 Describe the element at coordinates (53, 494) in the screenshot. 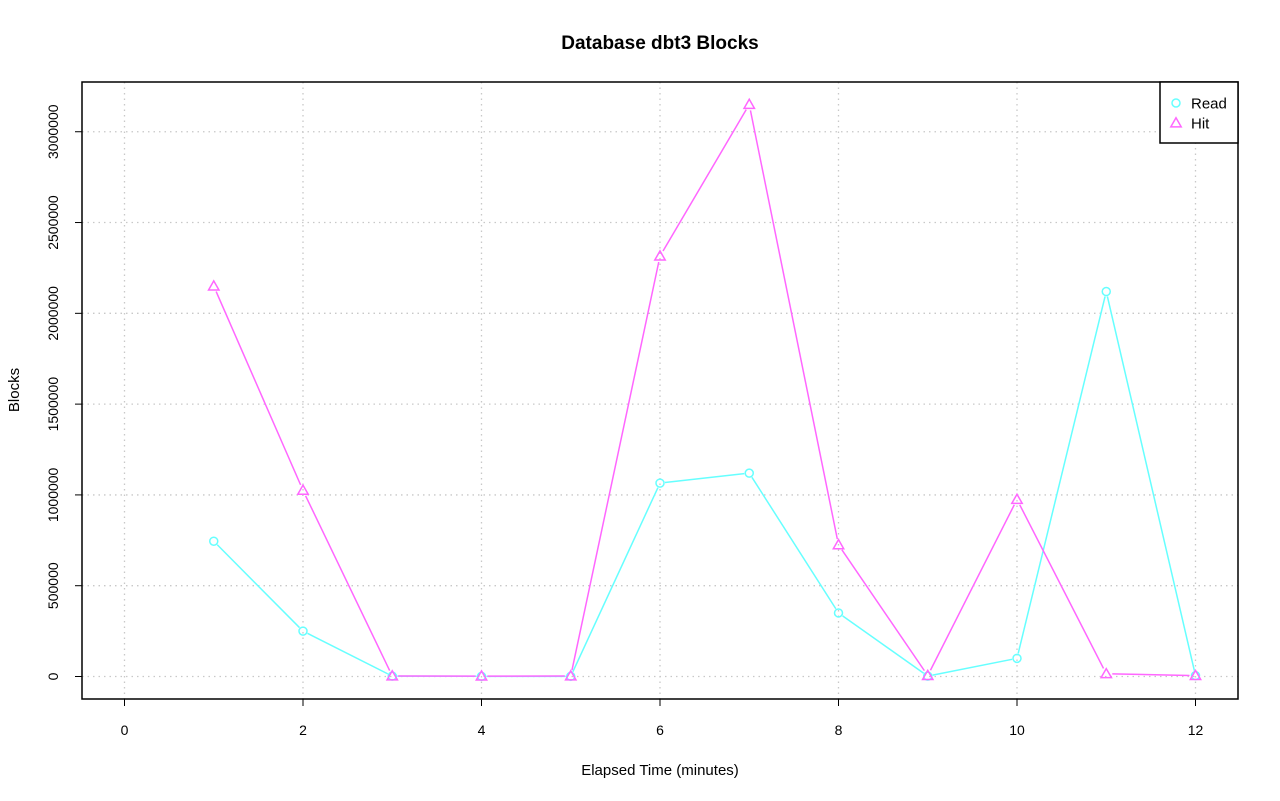

I see `y-tick-label: 1000000` at that location.